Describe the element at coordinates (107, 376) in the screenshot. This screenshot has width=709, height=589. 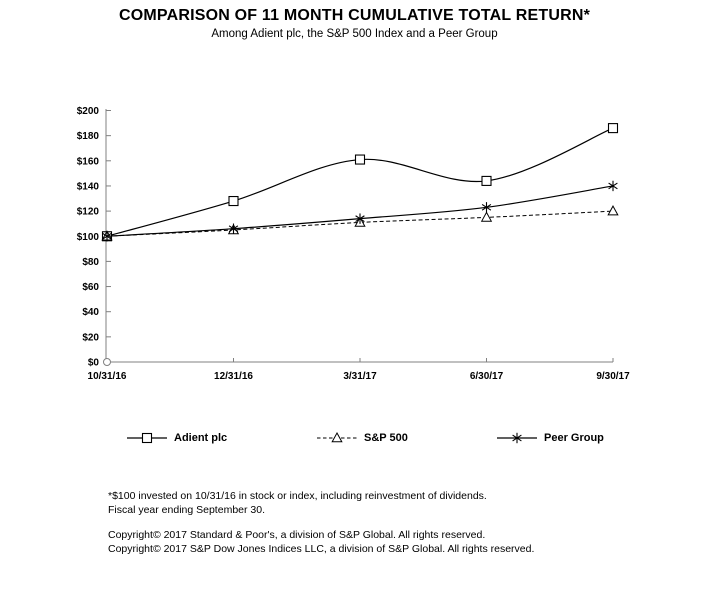
I see `x-axis-tick-label: 10/31/16` at that location.